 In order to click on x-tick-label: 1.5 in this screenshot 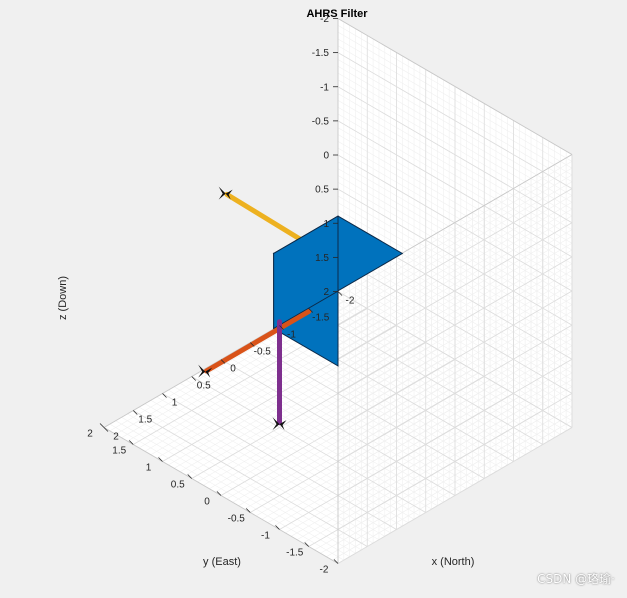, I will do `click(145, 420)`.